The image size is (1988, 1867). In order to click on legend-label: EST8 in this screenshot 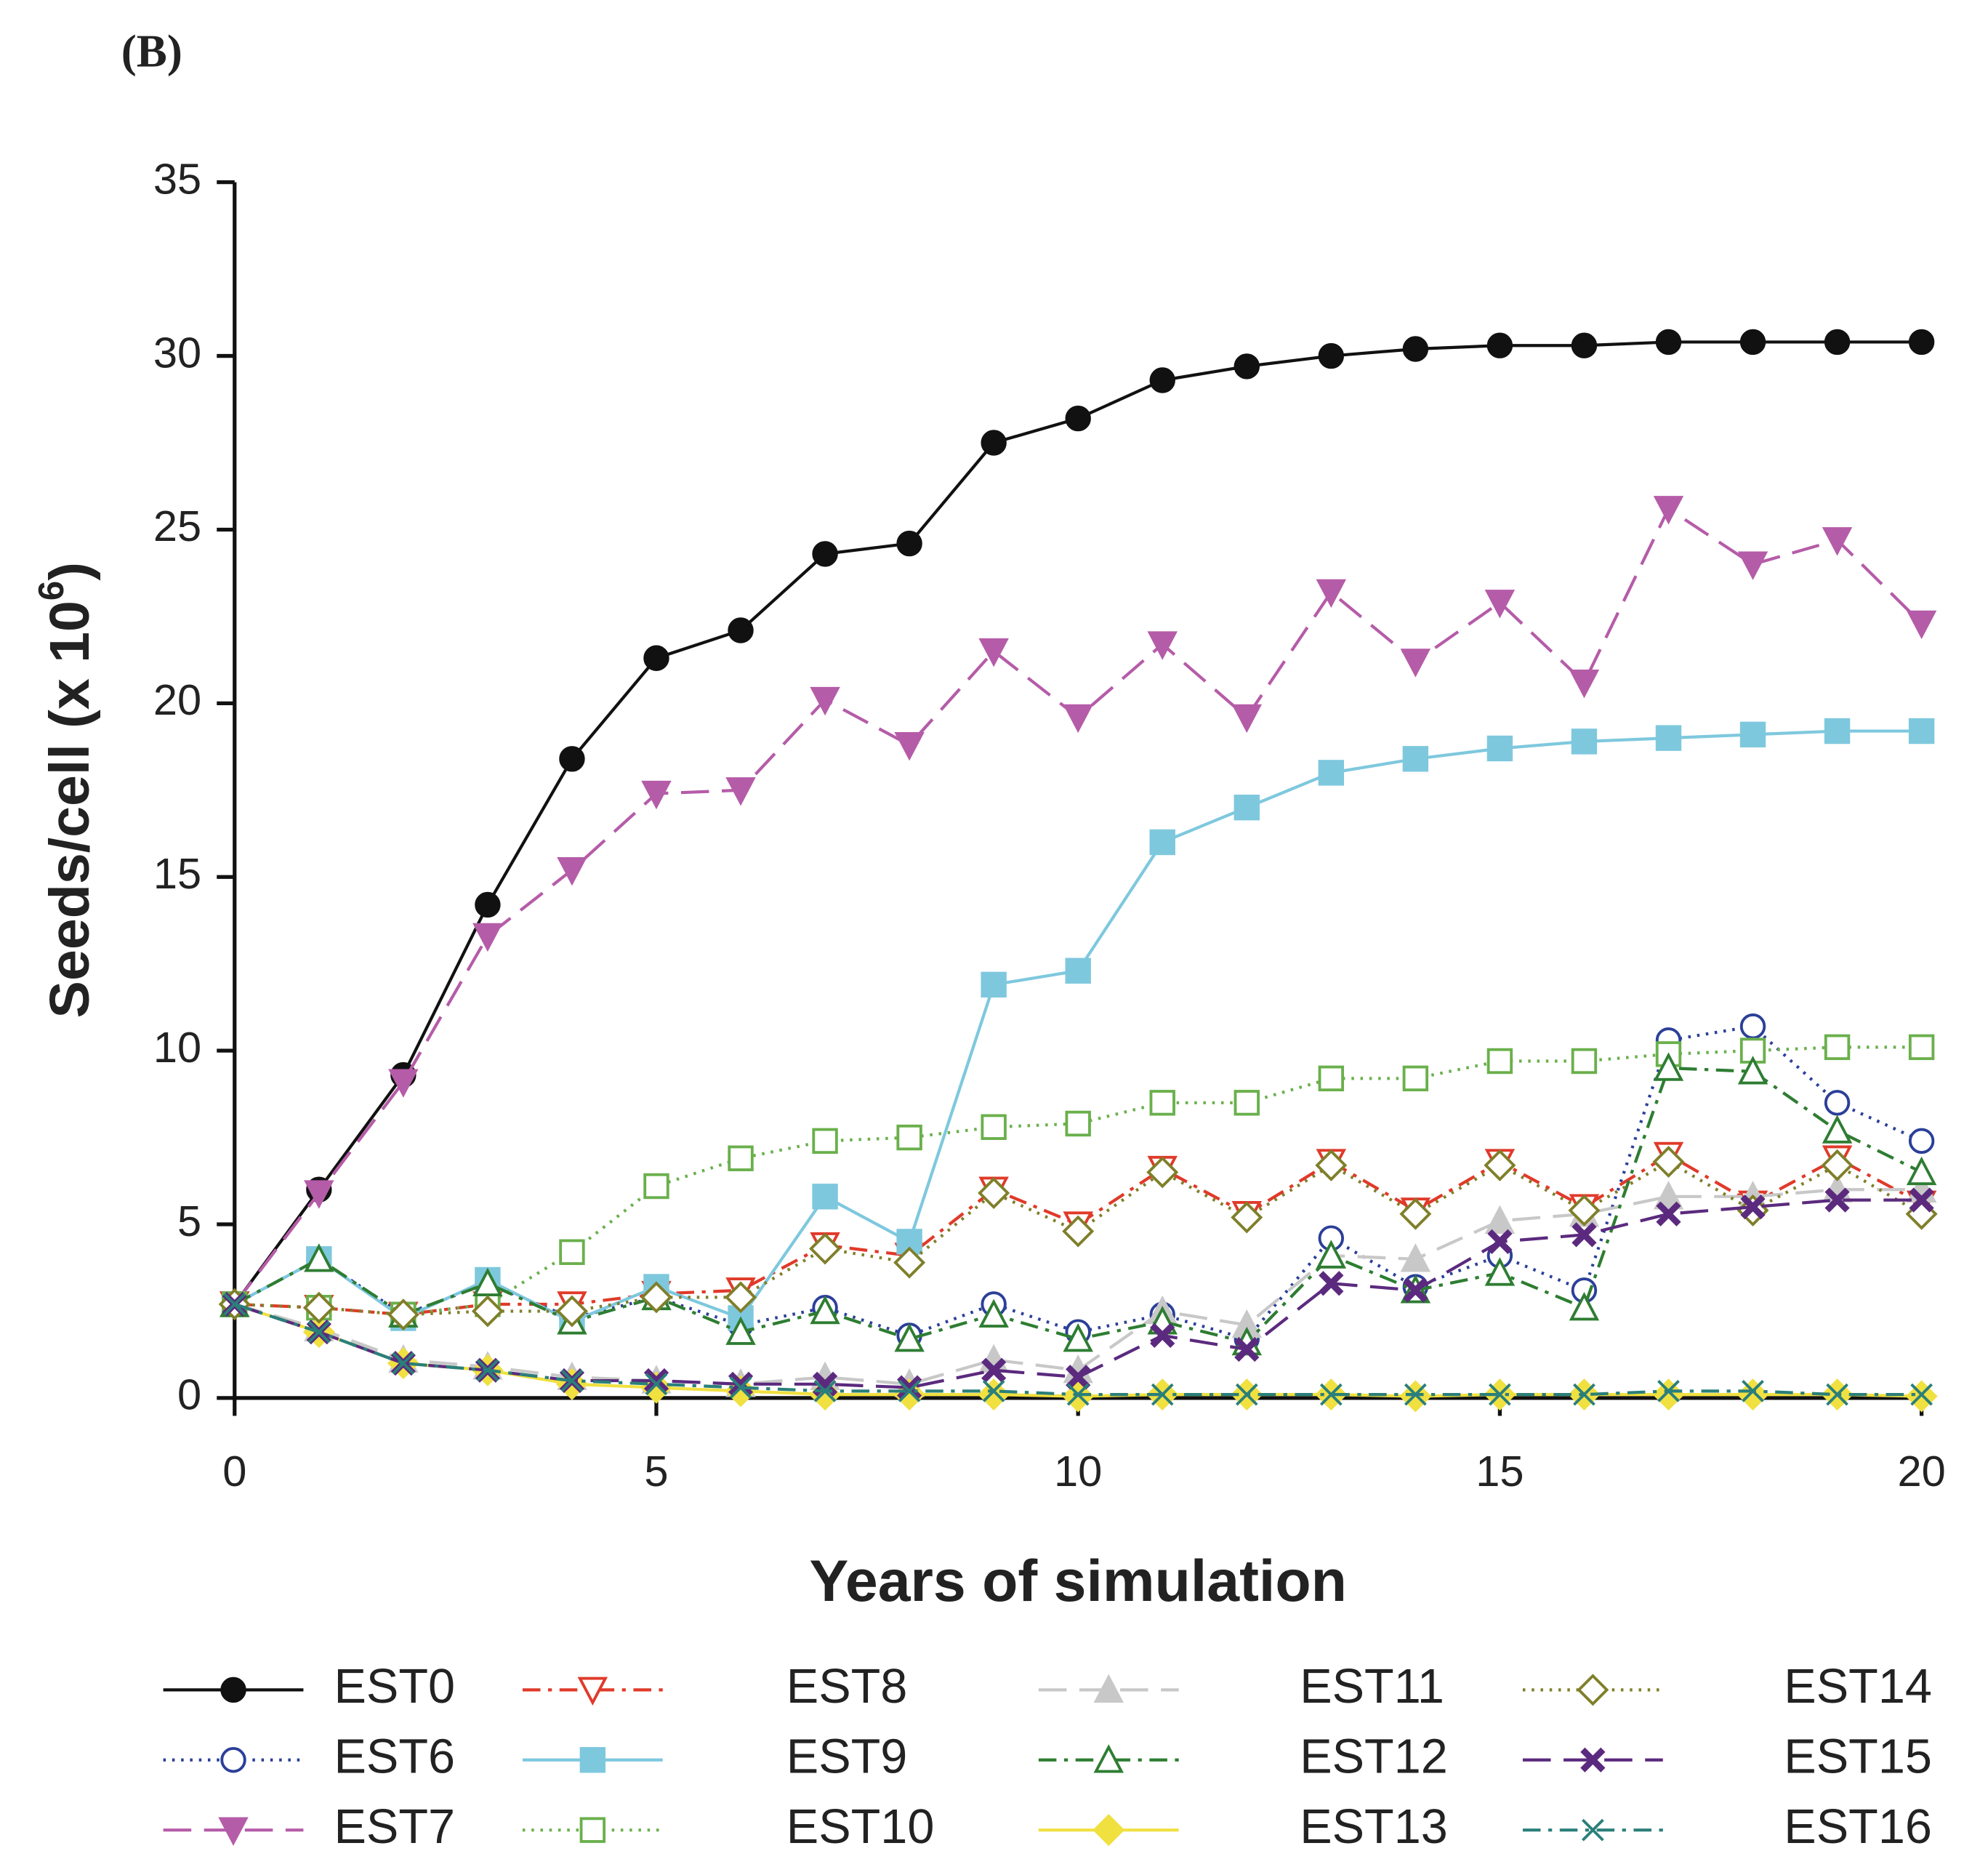, I will do `click(847, 1687)`.